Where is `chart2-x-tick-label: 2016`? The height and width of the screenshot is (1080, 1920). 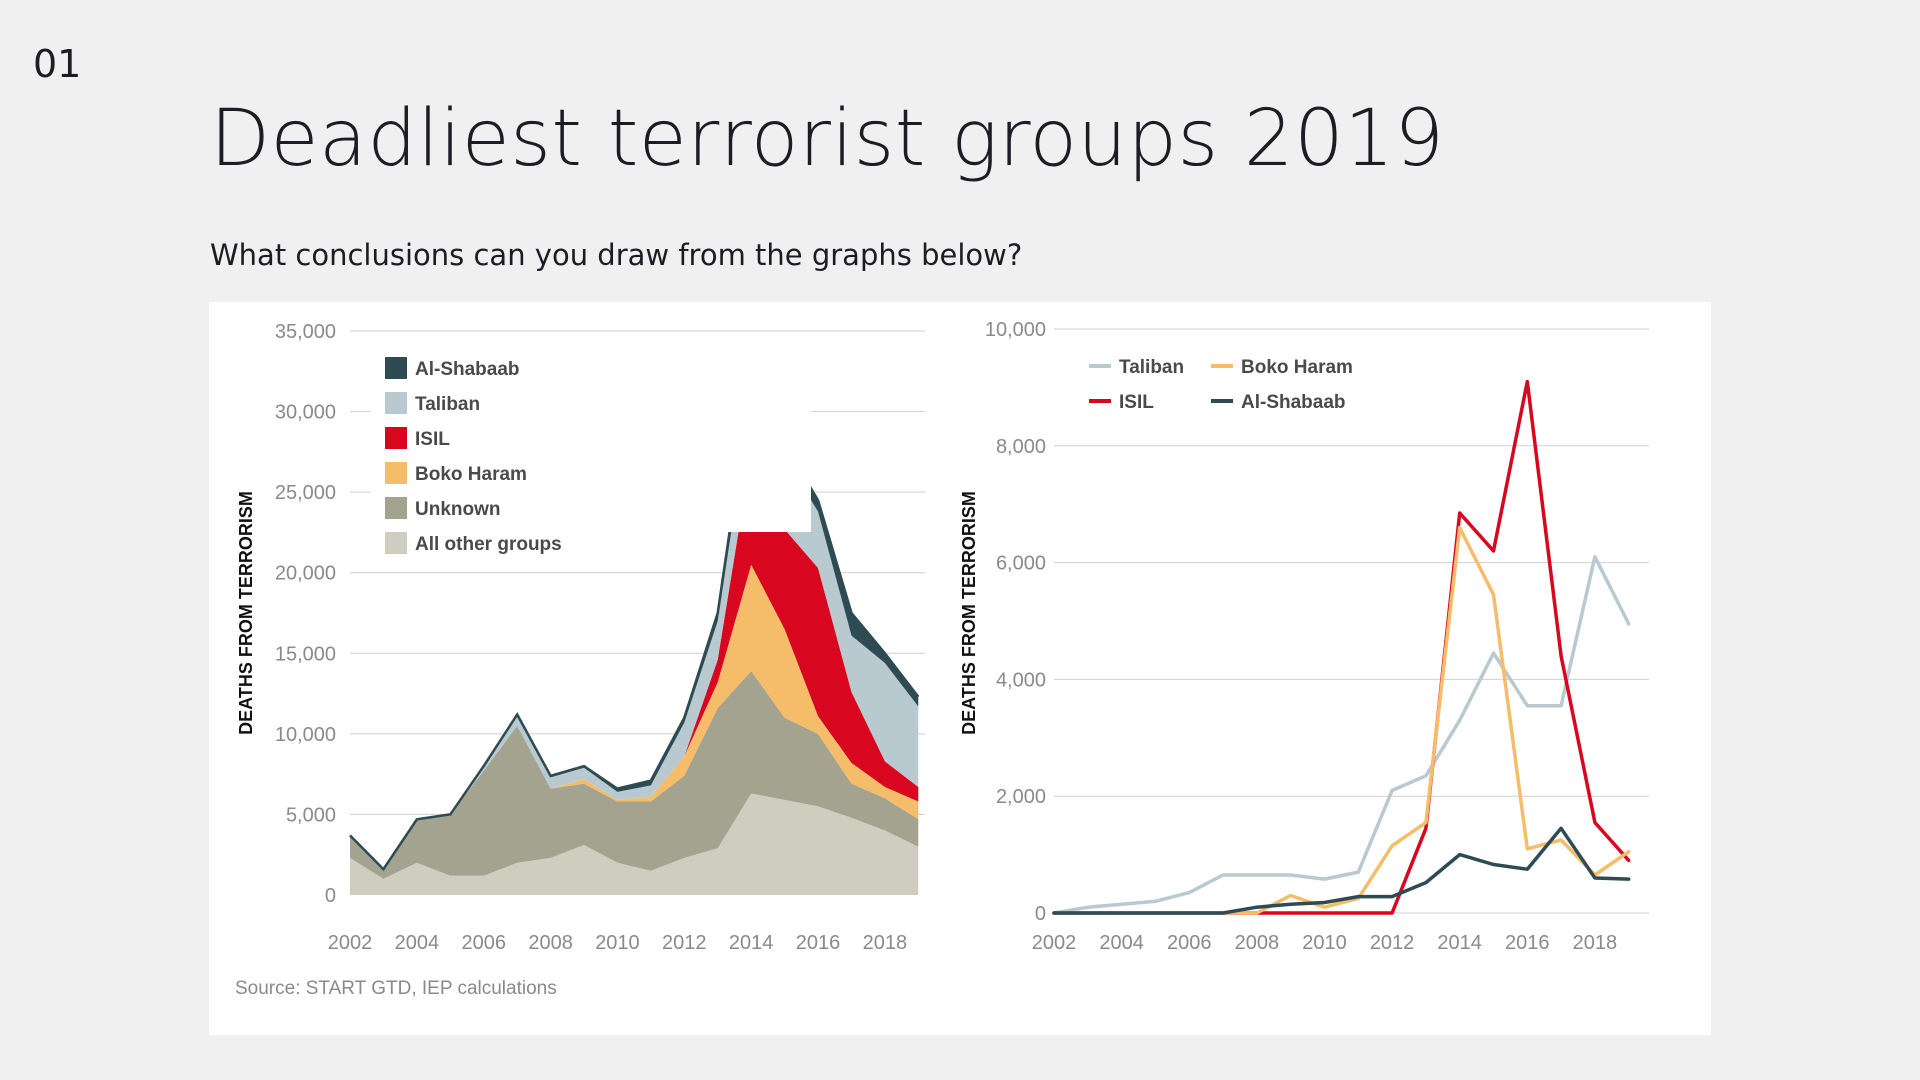
chart2-x-tick-label: 2016 is located at coordinates (1527, 943).